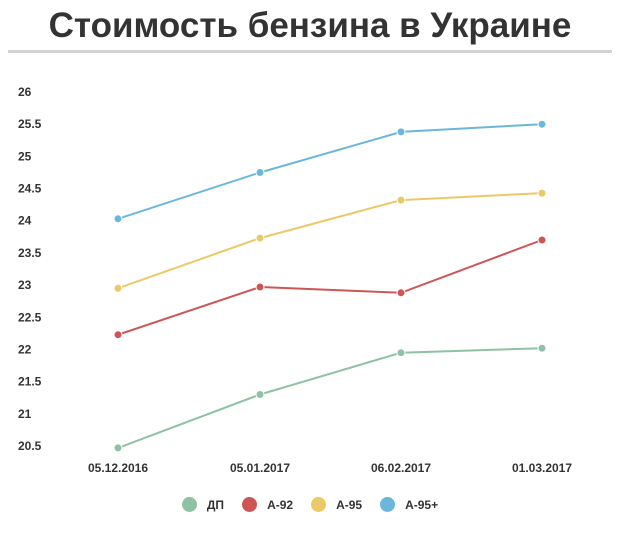 Image resolution: width=620 pixels, height=534 pixels. Describe the element at coordinates (310, 504) in the screenshot. I see `legend: ДП А-92 А-95 А-95+` at that location.